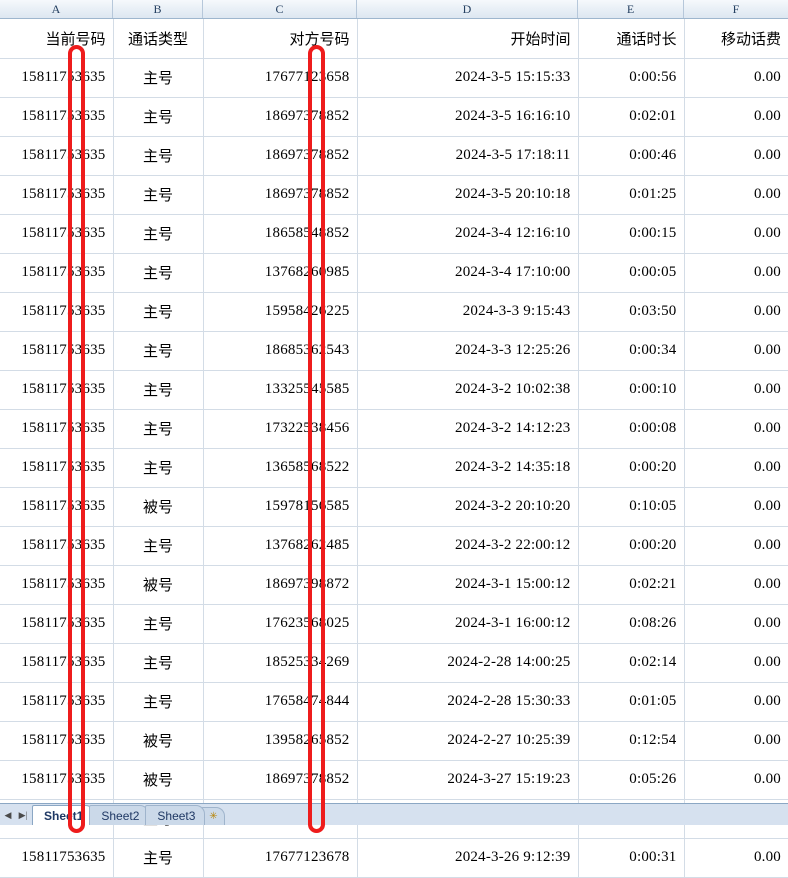  What do you see at coordinates (736, 351) in the screenshot?
I see `cell-f9: 0.00` at bounding box center [736, 351].